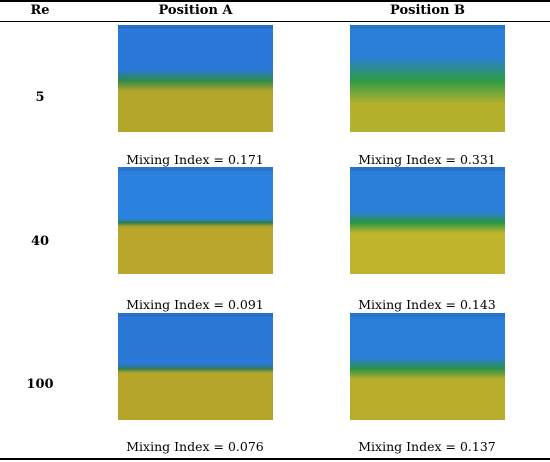 The height and width of the screenshot is (462, 550). I want to click on header-position-b: Position B, so click(427, 10).